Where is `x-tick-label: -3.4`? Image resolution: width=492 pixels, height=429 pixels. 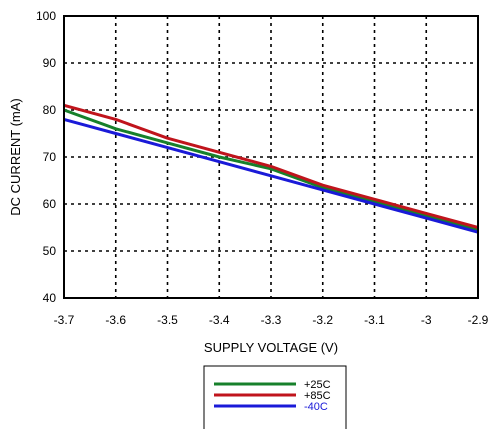
x-tick-label: -3.4 is located at coordinates (219, 320).